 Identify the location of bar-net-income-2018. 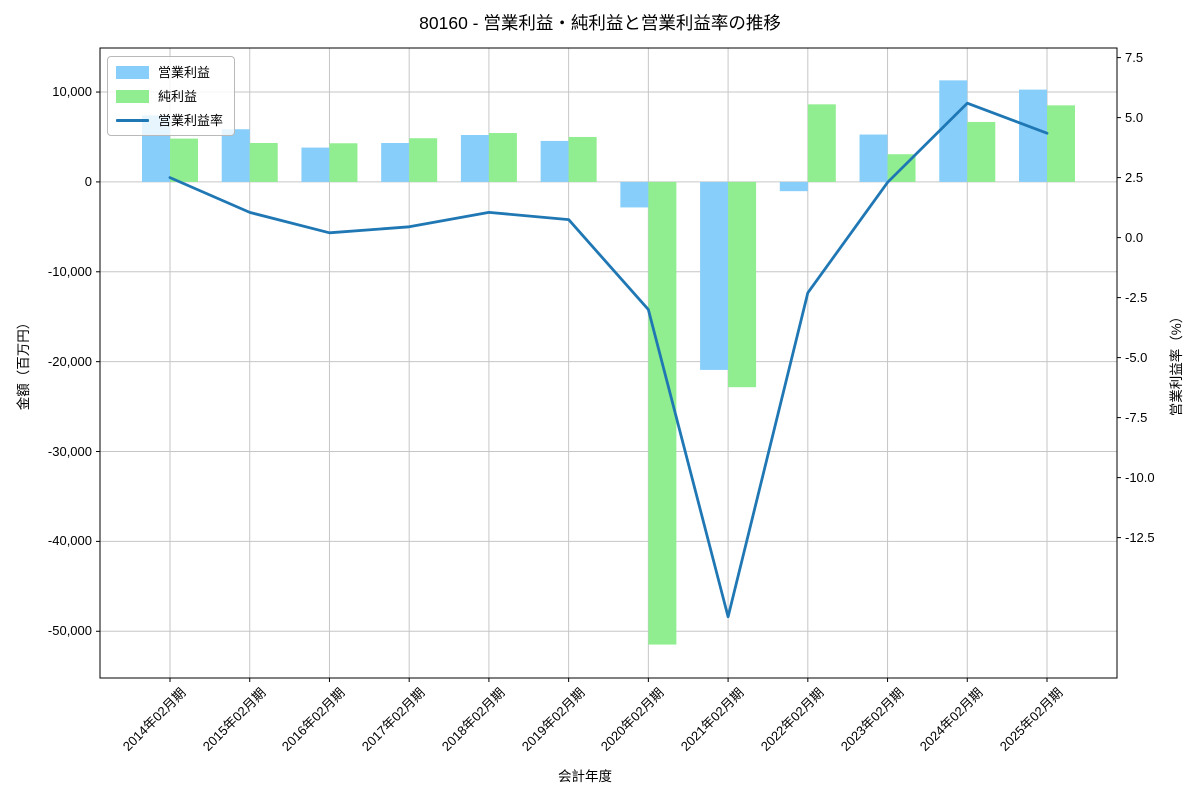
(502, 157).